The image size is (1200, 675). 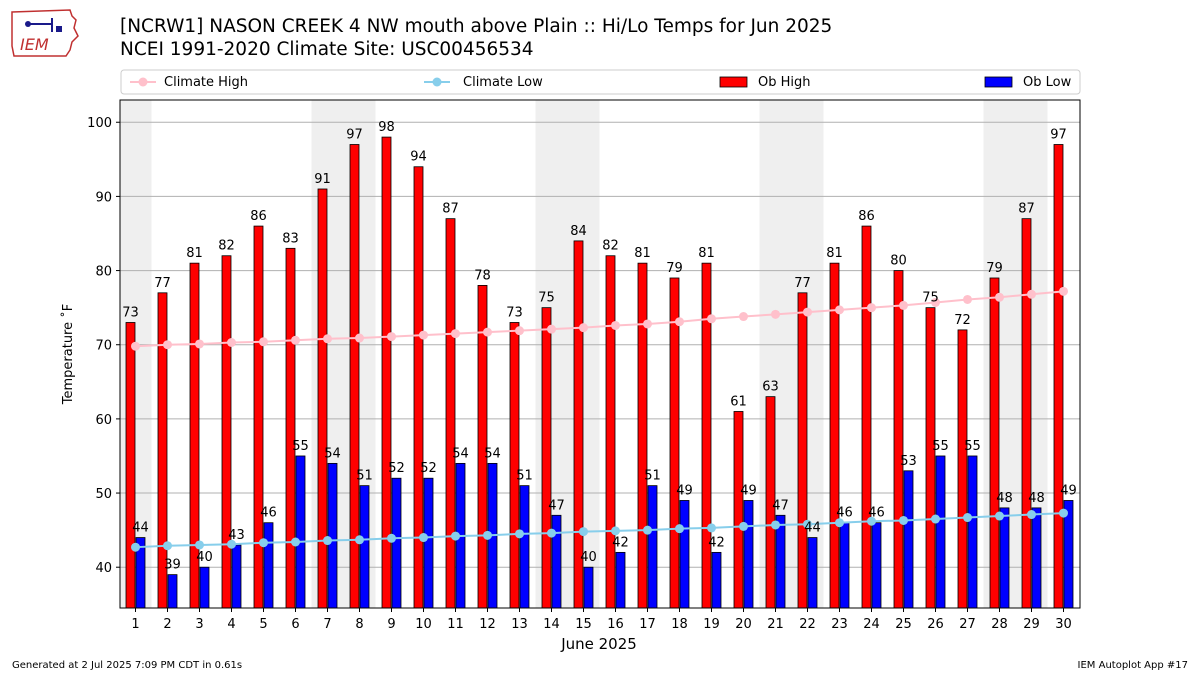 What do you see at coordinates (236, 535) in the screenshot?
I see `ob-low-label: 43` at bounding box center [236, 535].